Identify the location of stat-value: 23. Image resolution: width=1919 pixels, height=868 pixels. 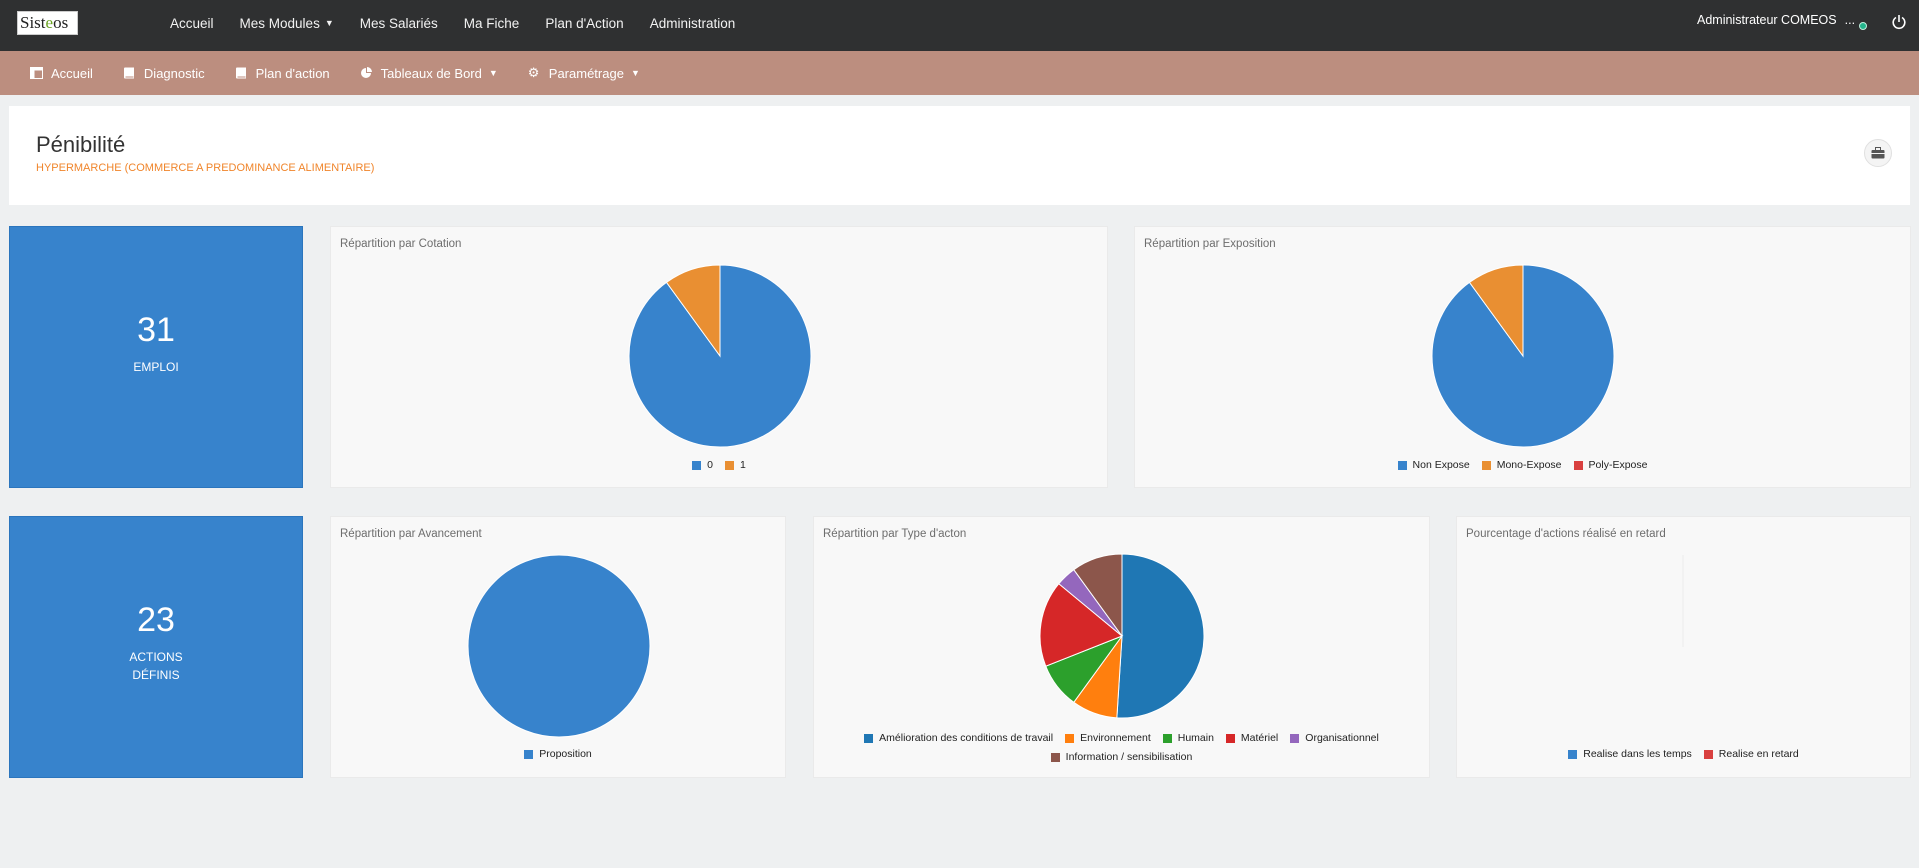
(156, 620).